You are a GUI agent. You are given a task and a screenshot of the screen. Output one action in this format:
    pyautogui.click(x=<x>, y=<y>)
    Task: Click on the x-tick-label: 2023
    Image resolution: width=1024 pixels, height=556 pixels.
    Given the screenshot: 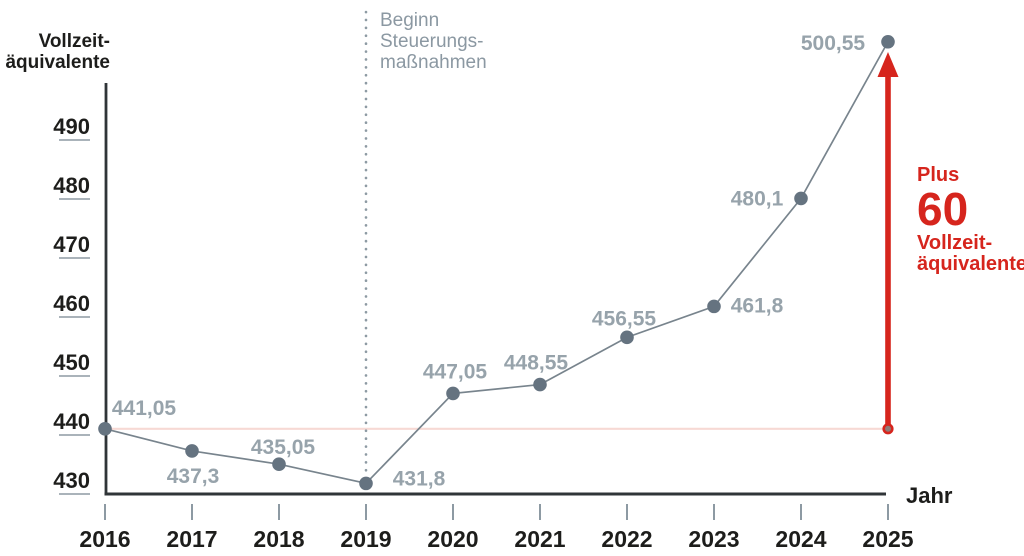 What is the action you would take?
    pyautogui.click(x=713, y=539)
    